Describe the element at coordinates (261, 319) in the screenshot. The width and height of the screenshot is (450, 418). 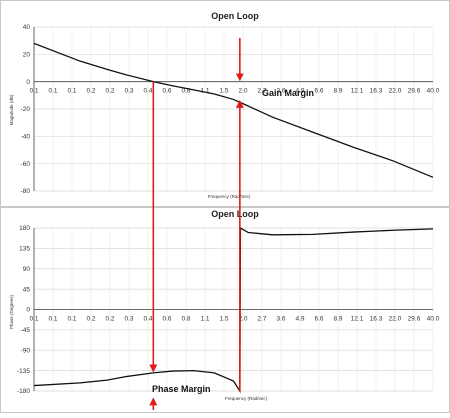
I see `phase-x-tick-label: 2.7` at that location.